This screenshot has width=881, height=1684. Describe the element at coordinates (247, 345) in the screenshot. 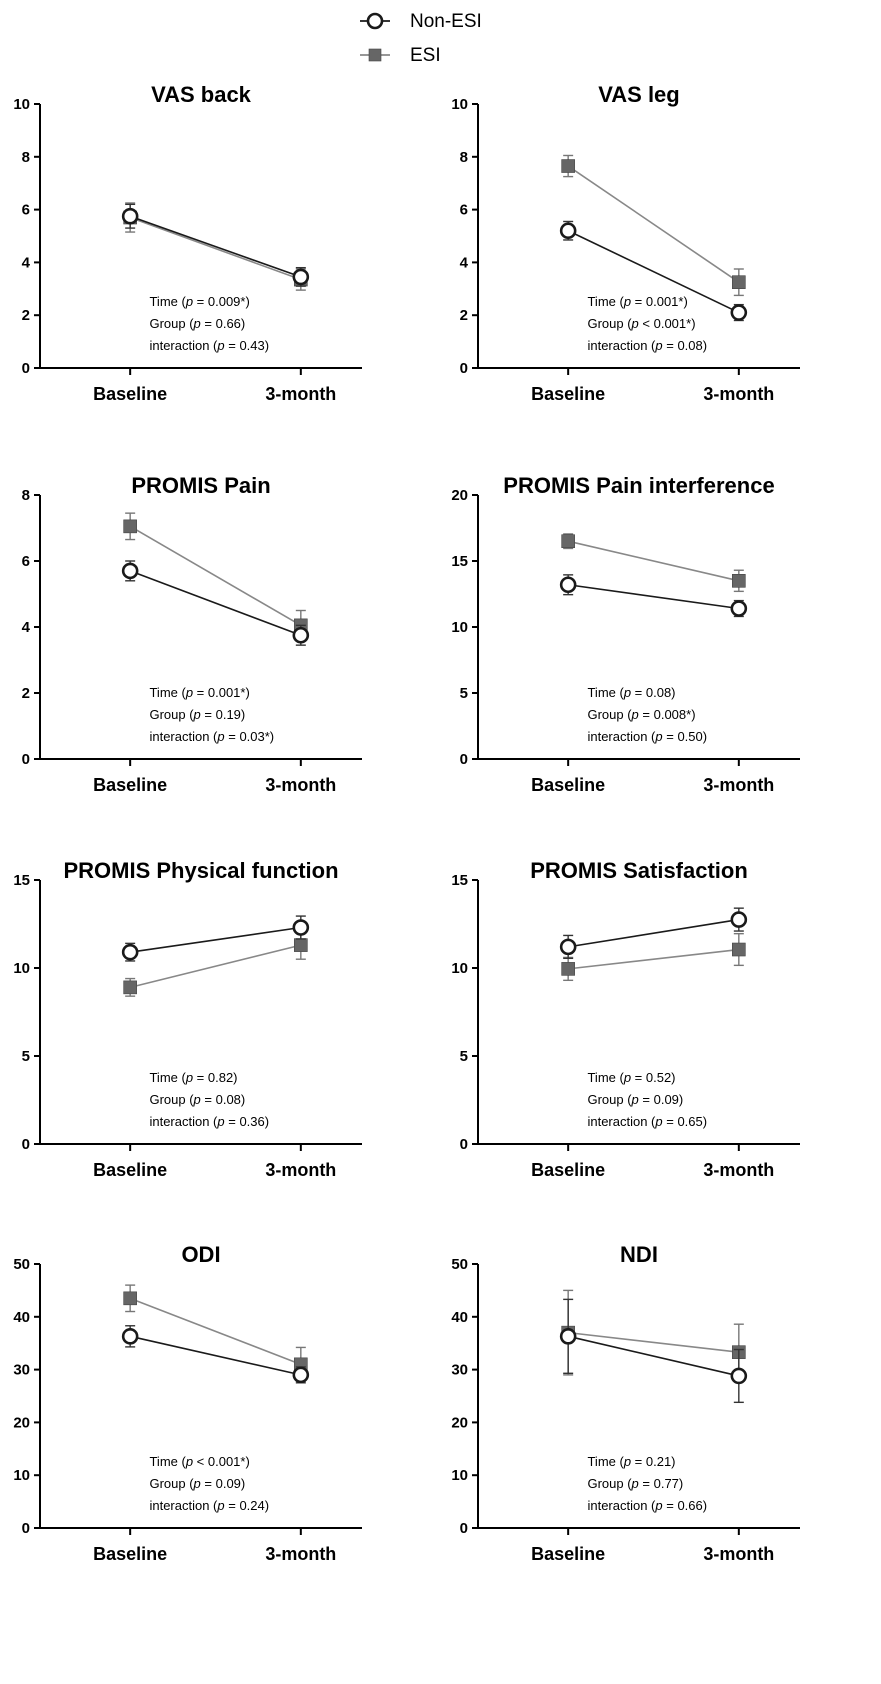

I see `stats-value: = 0.43)` at that location.